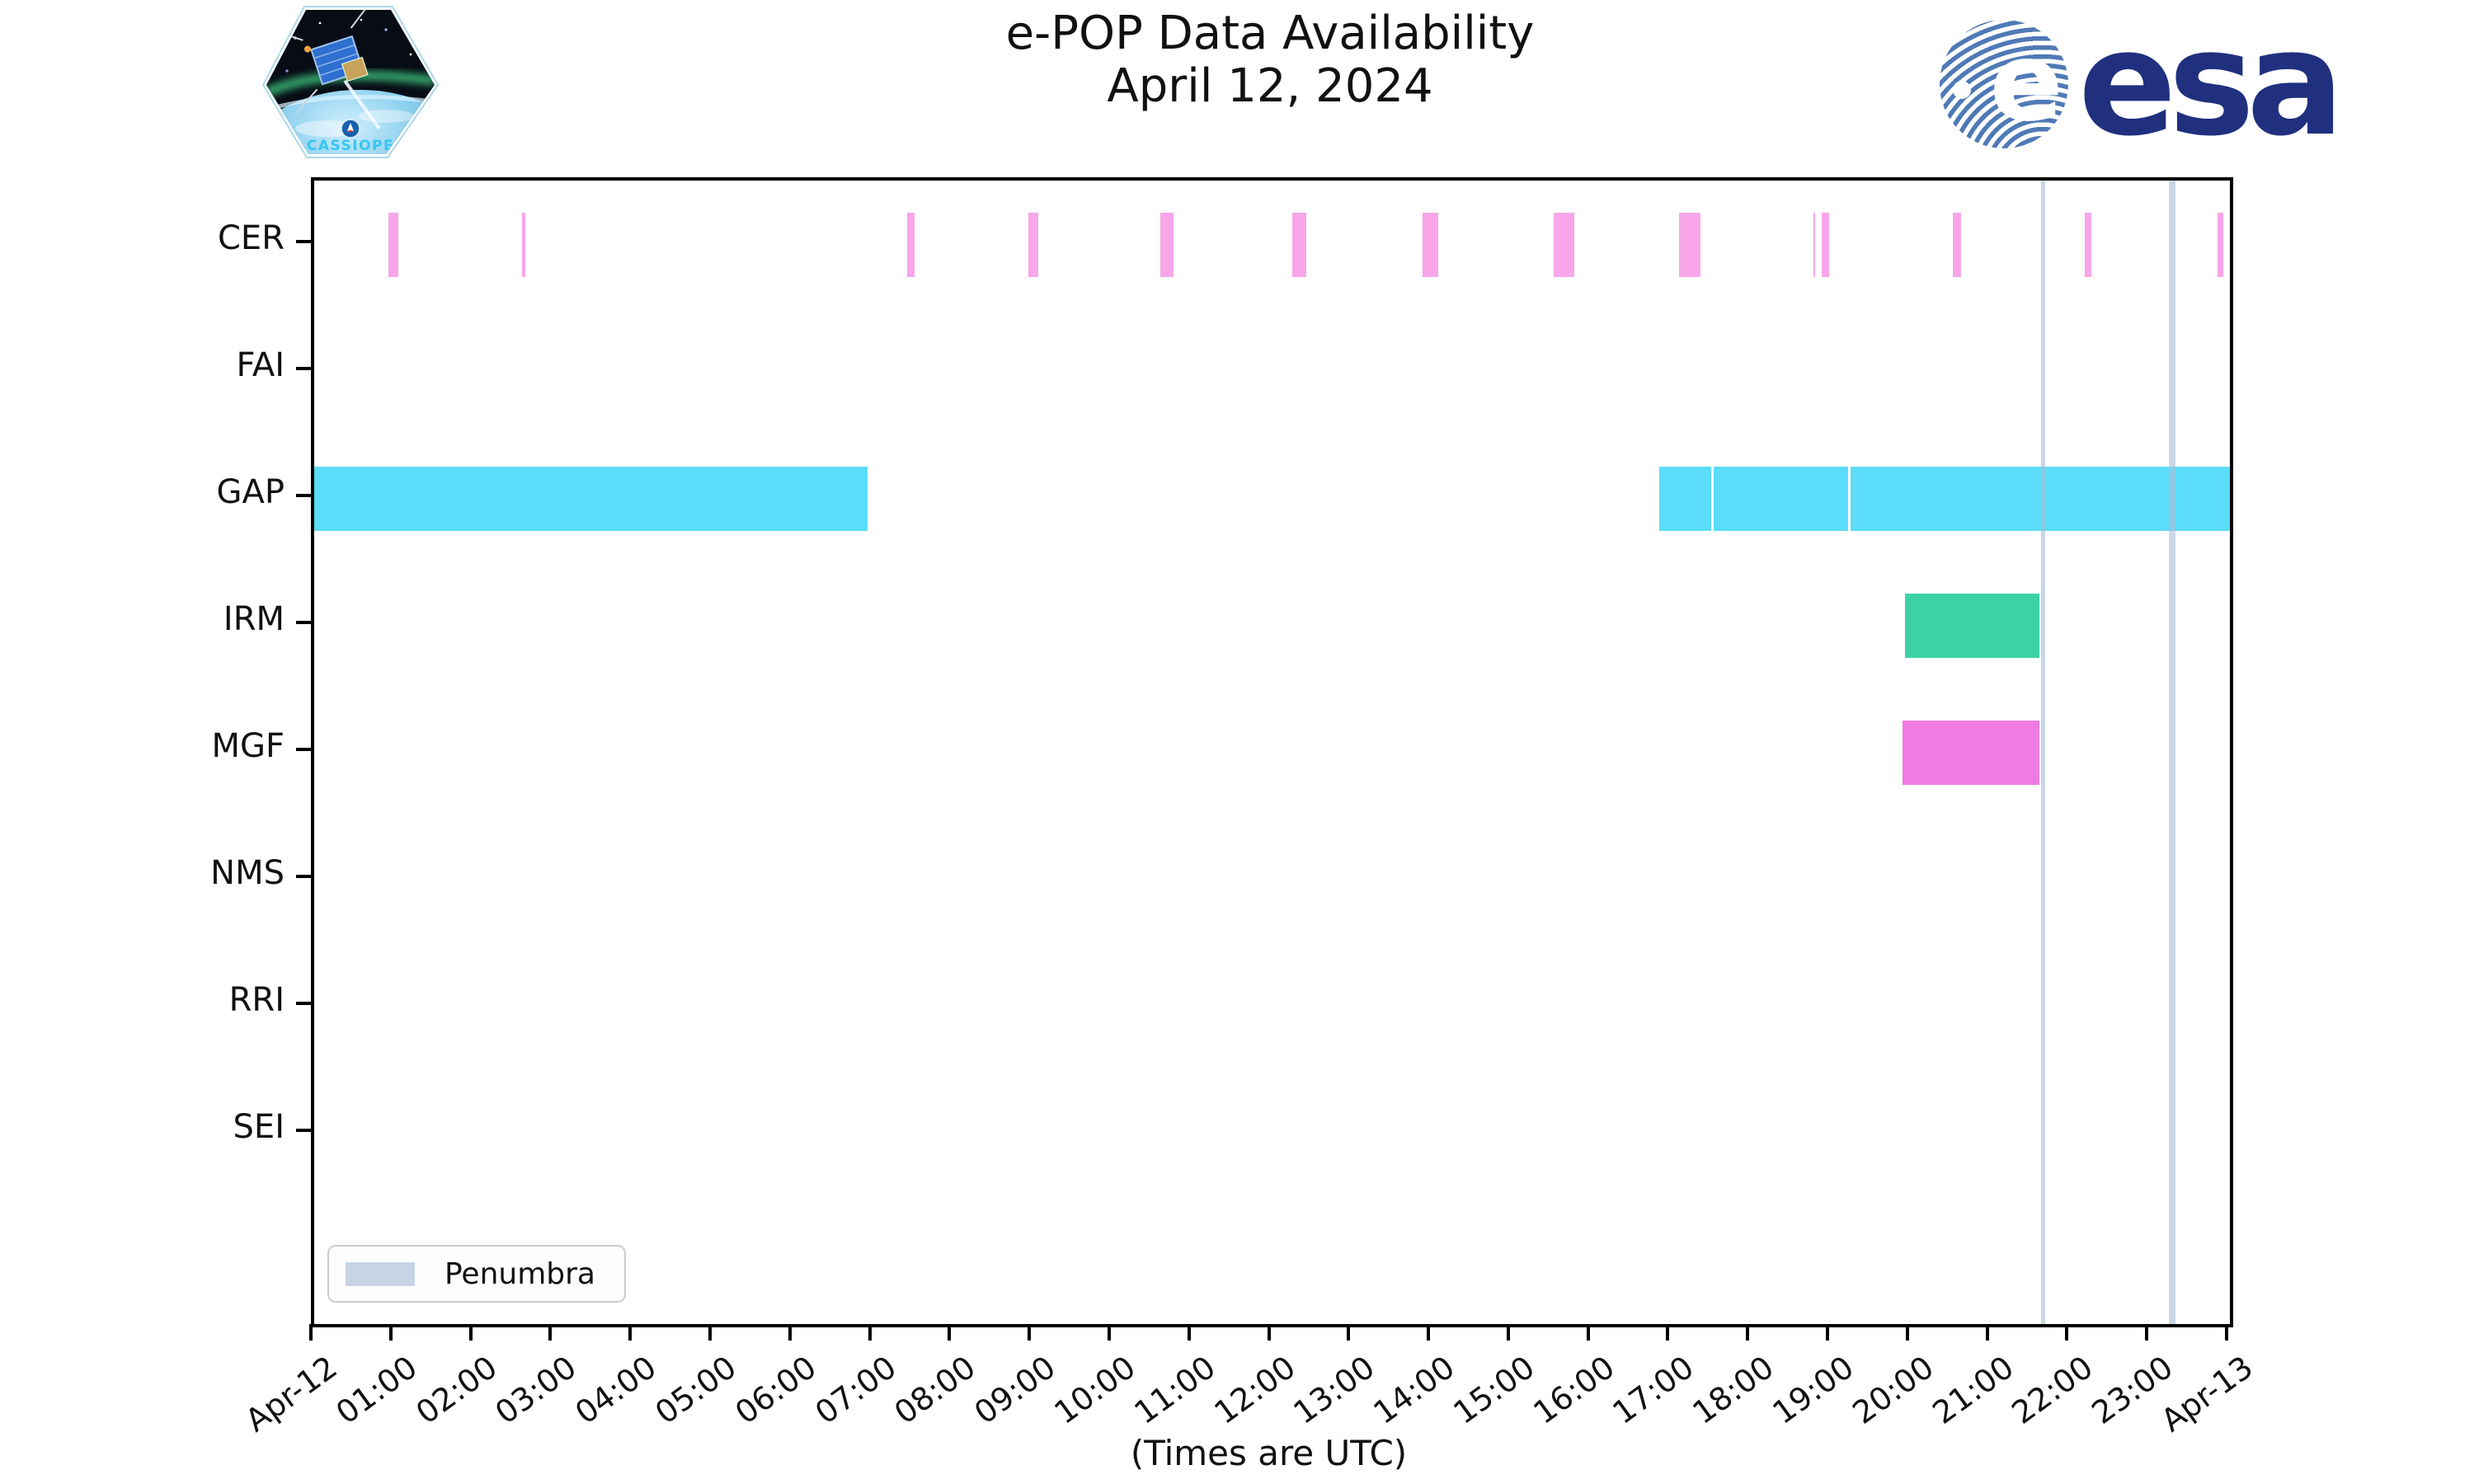  Describe the element at coordinates (1014, 1390) in the screenshot. I see `x-axis-tick-label: 09:00` at that location.